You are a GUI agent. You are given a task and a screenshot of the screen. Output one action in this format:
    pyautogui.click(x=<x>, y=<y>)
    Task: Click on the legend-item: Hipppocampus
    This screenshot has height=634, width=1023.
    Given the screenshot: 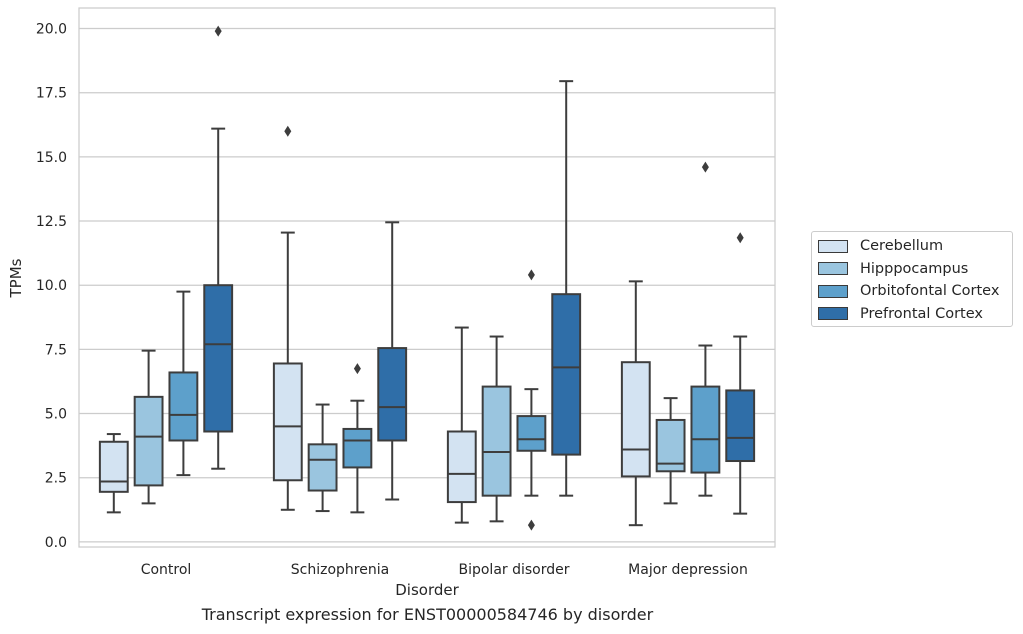 What is the action you would take?
    pyautogui.click(x=915, y=269)
    